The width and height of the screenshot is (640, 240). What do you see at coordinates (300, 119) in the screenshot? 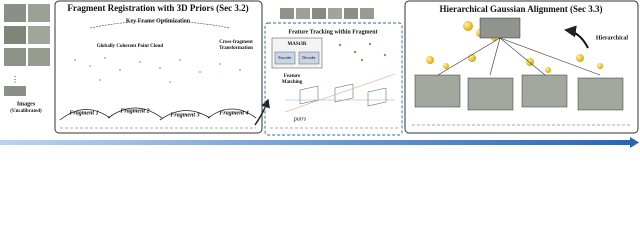
I see `pairs-label: pairs` at bounding box center [300, 119].